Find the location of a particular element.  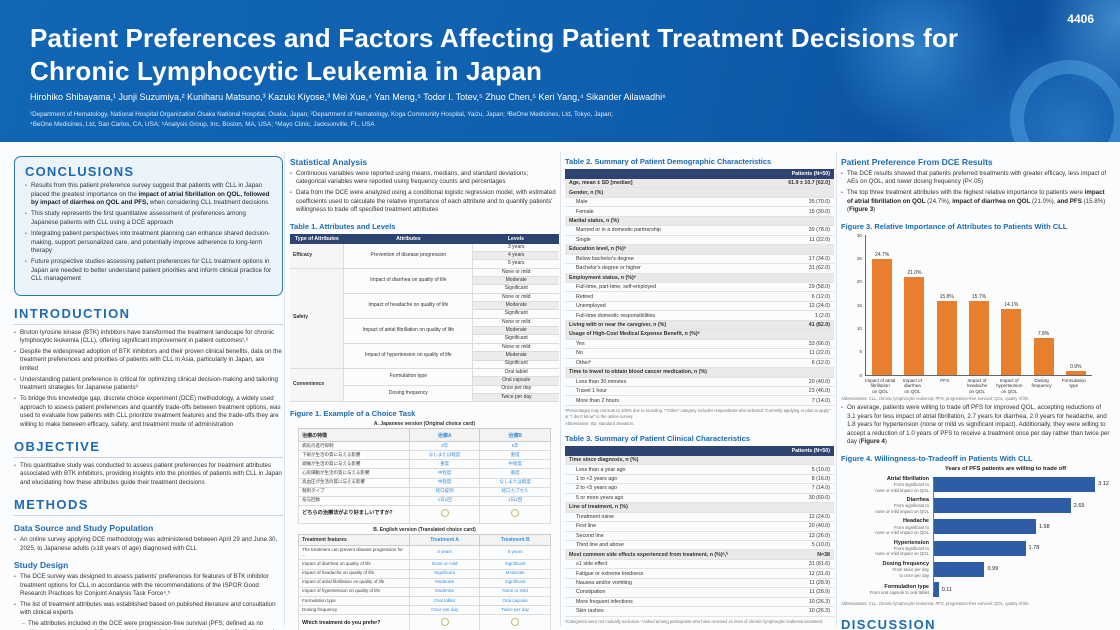

figure3-y-axis-label: Percent is located at coordinates (847, 305).